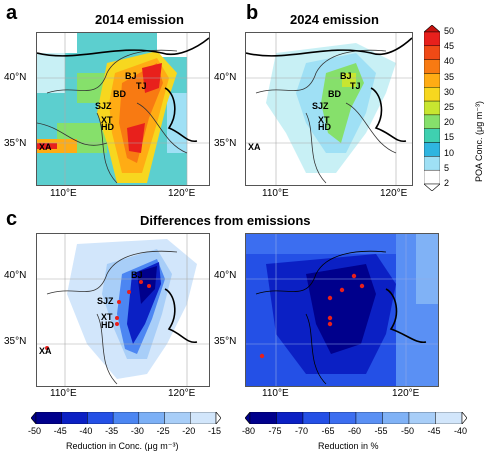 The height and width of the screenshot is (469, 500). Describe the element at coordinates (434, 431) in the screenshot. I see `colorbar-pct-tick: -45` at that location.